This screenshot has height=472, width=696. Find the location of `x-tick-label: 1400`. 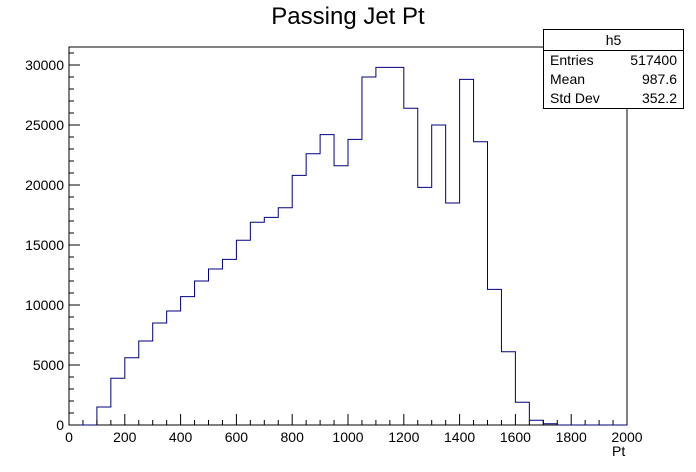

x-tick-label: 1400 is located at coordinates (459, 437).